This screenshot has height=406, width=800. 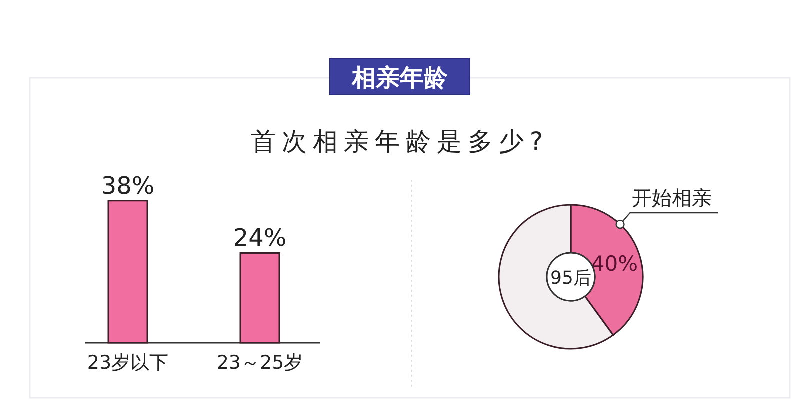 What do you see at coordinates (614, 264) in the screenshot?
I see `data-label: 40%` at bounding box center [614, 264].